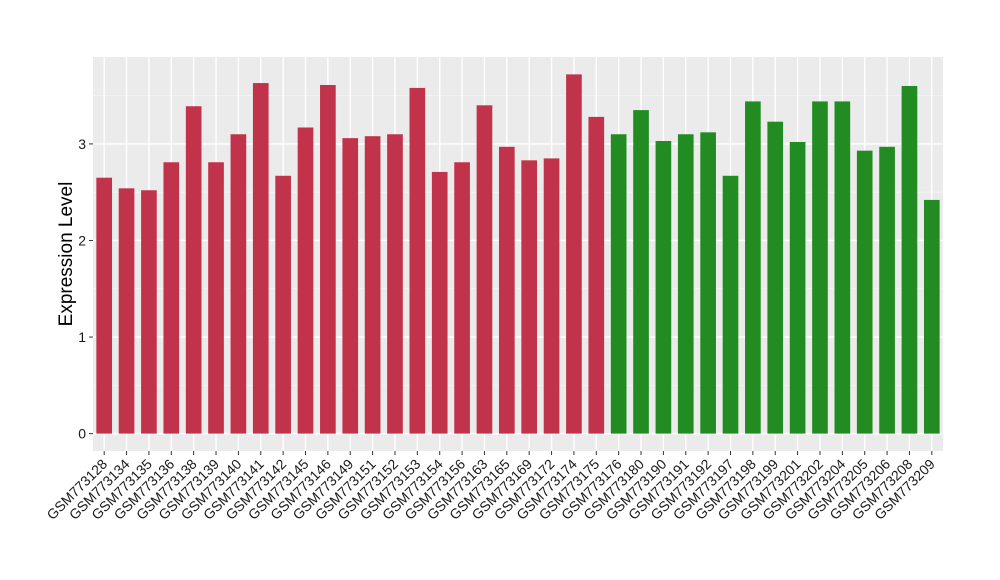 The width and height of the screenshot is (1000, 580). What do you see at coordinates (216, 298) in the screenshot?
I see `bar-GSM773139` at bounding box center [216, 298].